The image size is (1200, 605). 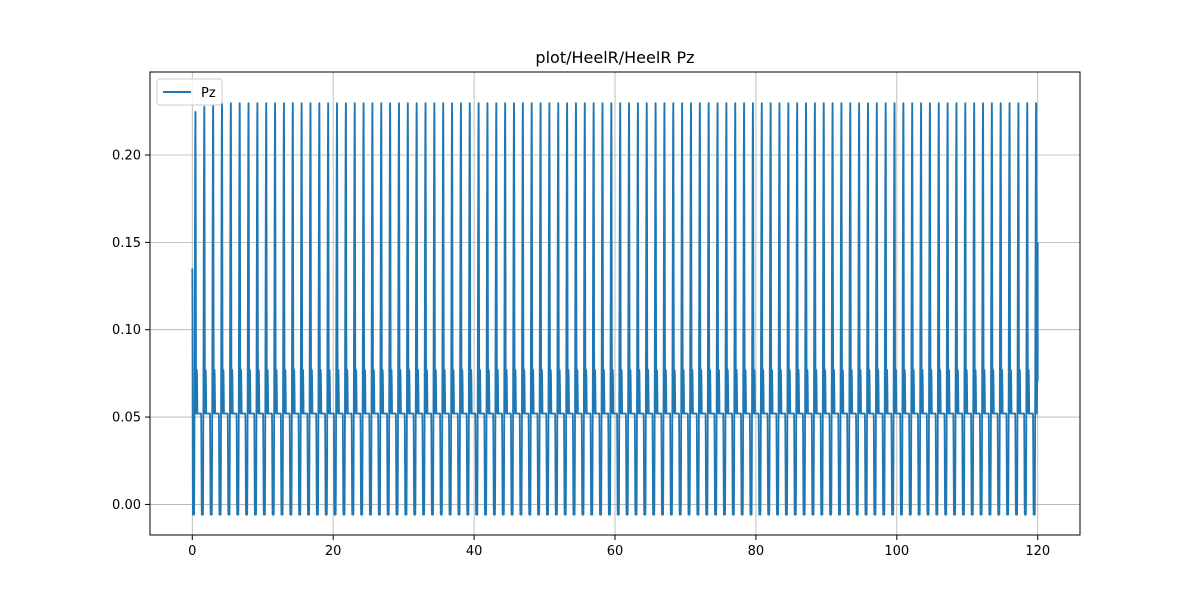 I want to click on x-tick-label: 100, so click(x=896, y=551).